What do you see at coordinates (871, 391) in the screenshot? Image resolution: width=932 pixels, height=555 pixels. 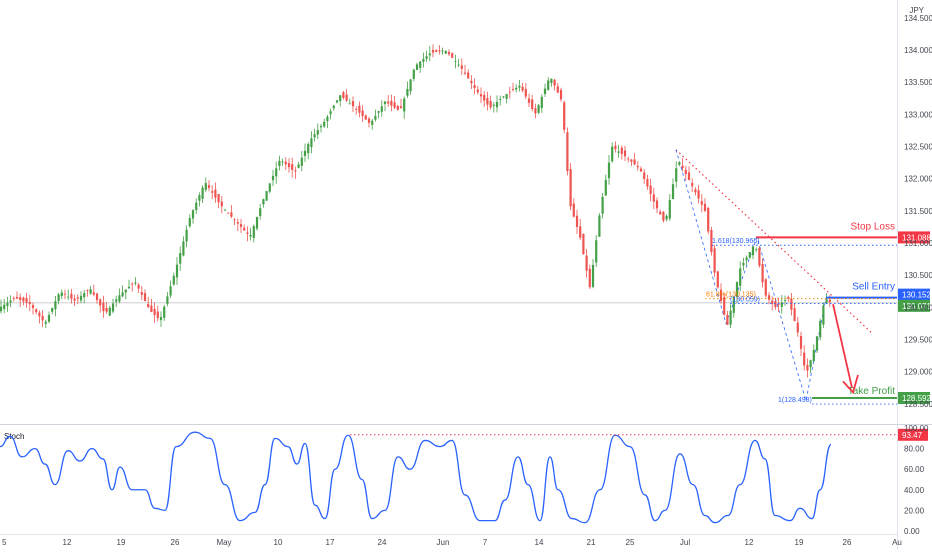 I see `level-label: Take Profit` at bounding box center [871, 391].